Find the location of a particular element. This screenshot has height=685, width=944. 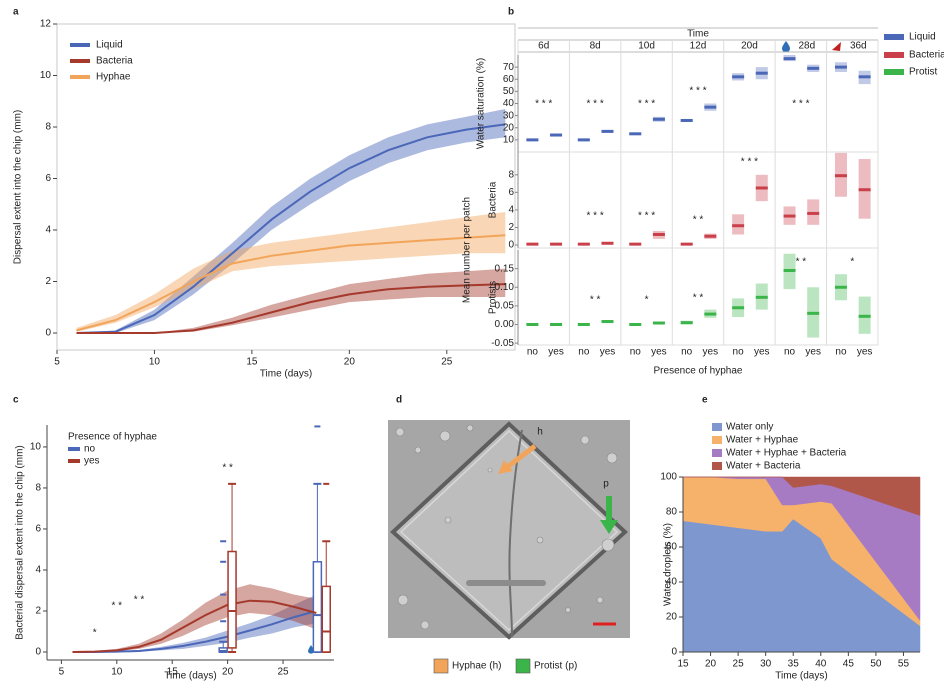

x-tick-label: 45 is located at coordinates (849, 664).